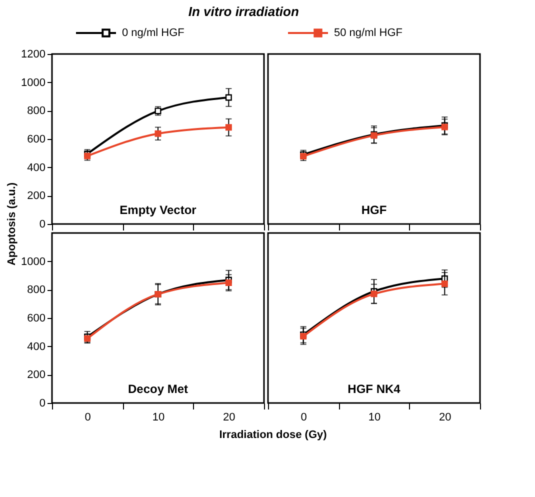 This screenshot has height=497, width=535. Describe the element at coordinates (273, 435) in the screenshot. I see `x-axis-title: Irradiation dose (Gy)` at that location.